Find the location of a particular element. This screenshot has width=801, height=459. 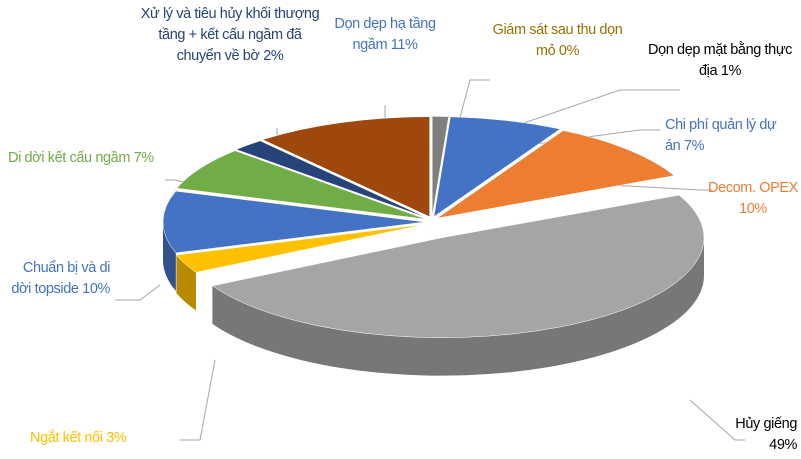

slice-side is located at coordinates (169, 256).